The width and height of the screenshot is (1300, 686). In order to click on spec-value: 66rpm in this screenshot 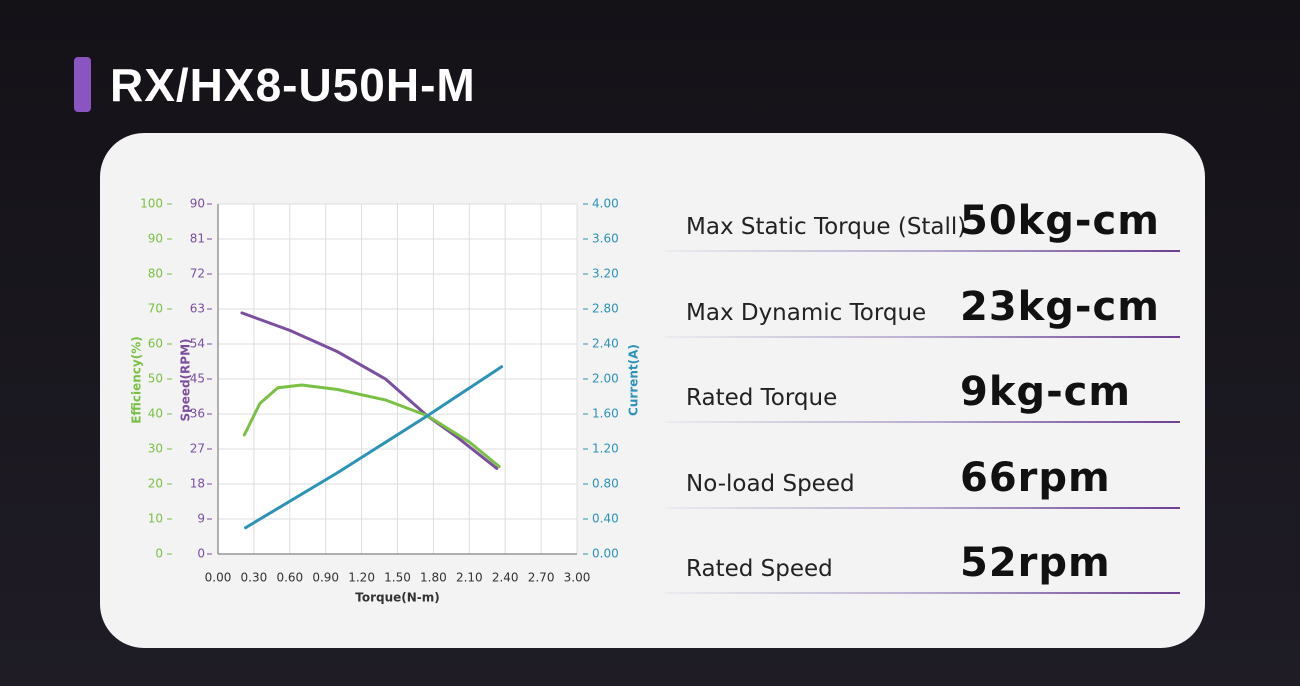, I will do `click(1035, 477)`.